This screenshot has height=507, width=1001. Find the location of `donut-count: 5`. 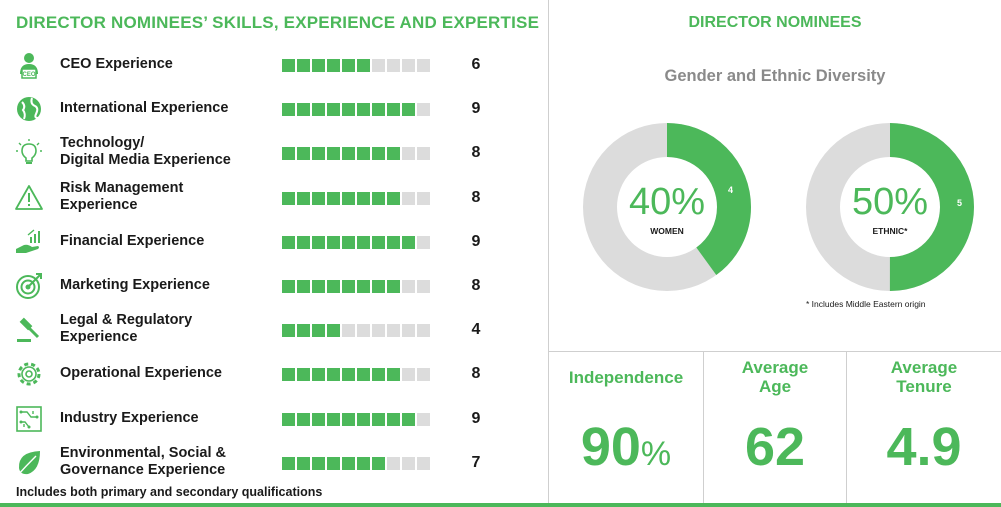

donut-count: 5 is located at coordinates (960, 203).